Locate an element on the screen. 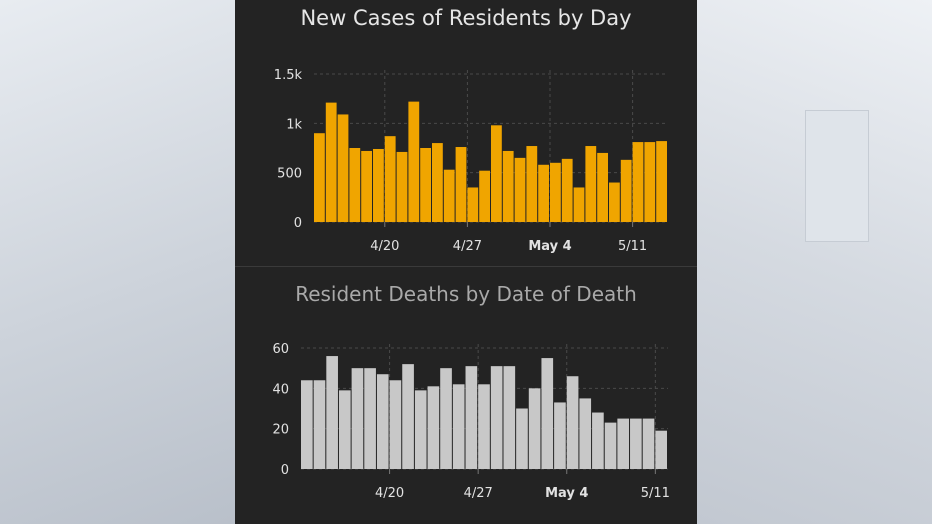 Image resolution: width=932 pixels, height=524 pixels. cases-y-tick-label: 1k is located at coordinates (294, 124).